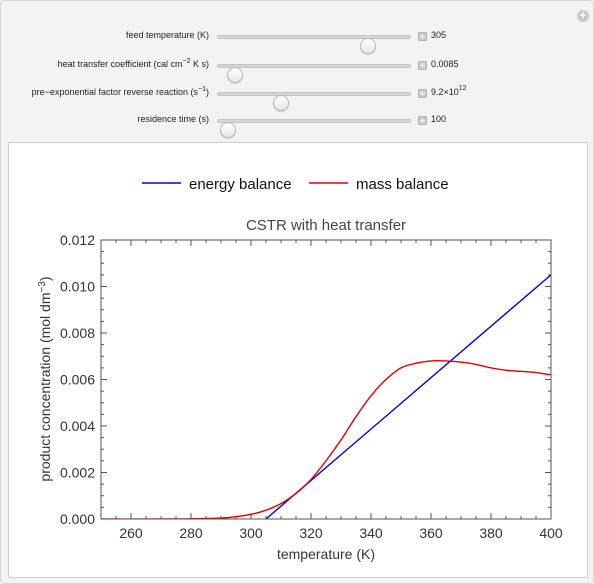 The image size is (594, 584). What do you see at coordinates (167, 35) in the screenshot?
I see `control-label: feed temperature (K)` at bounding box center [167, 35].